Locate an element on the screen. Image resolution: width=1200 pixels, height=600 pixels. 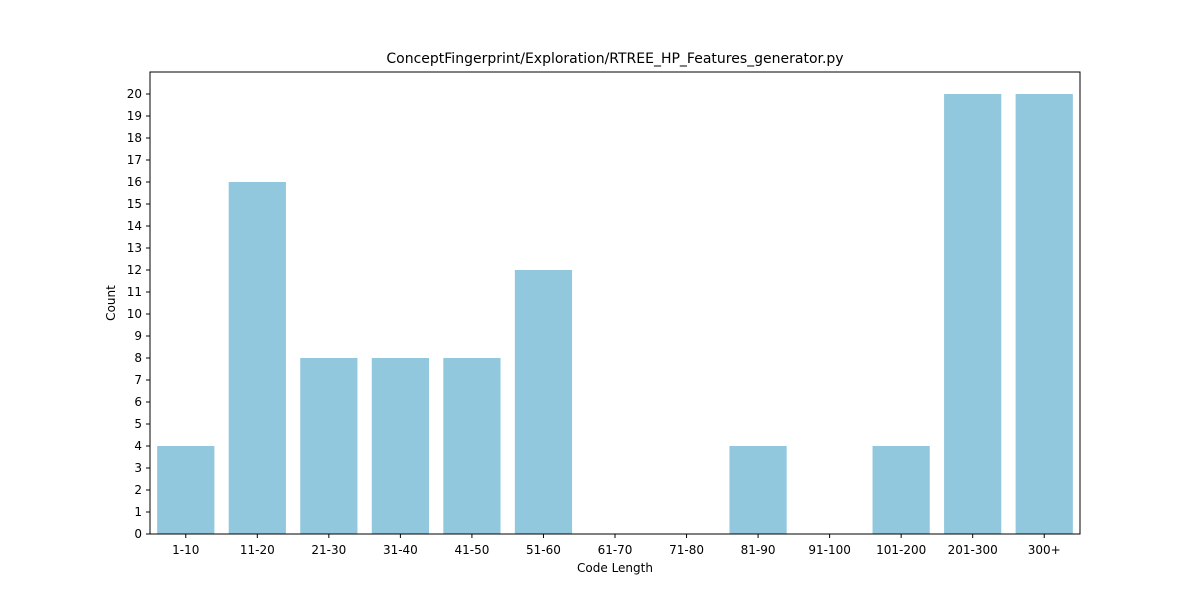
x-tick-label: 51-60 is located at coordinates (543, 550).